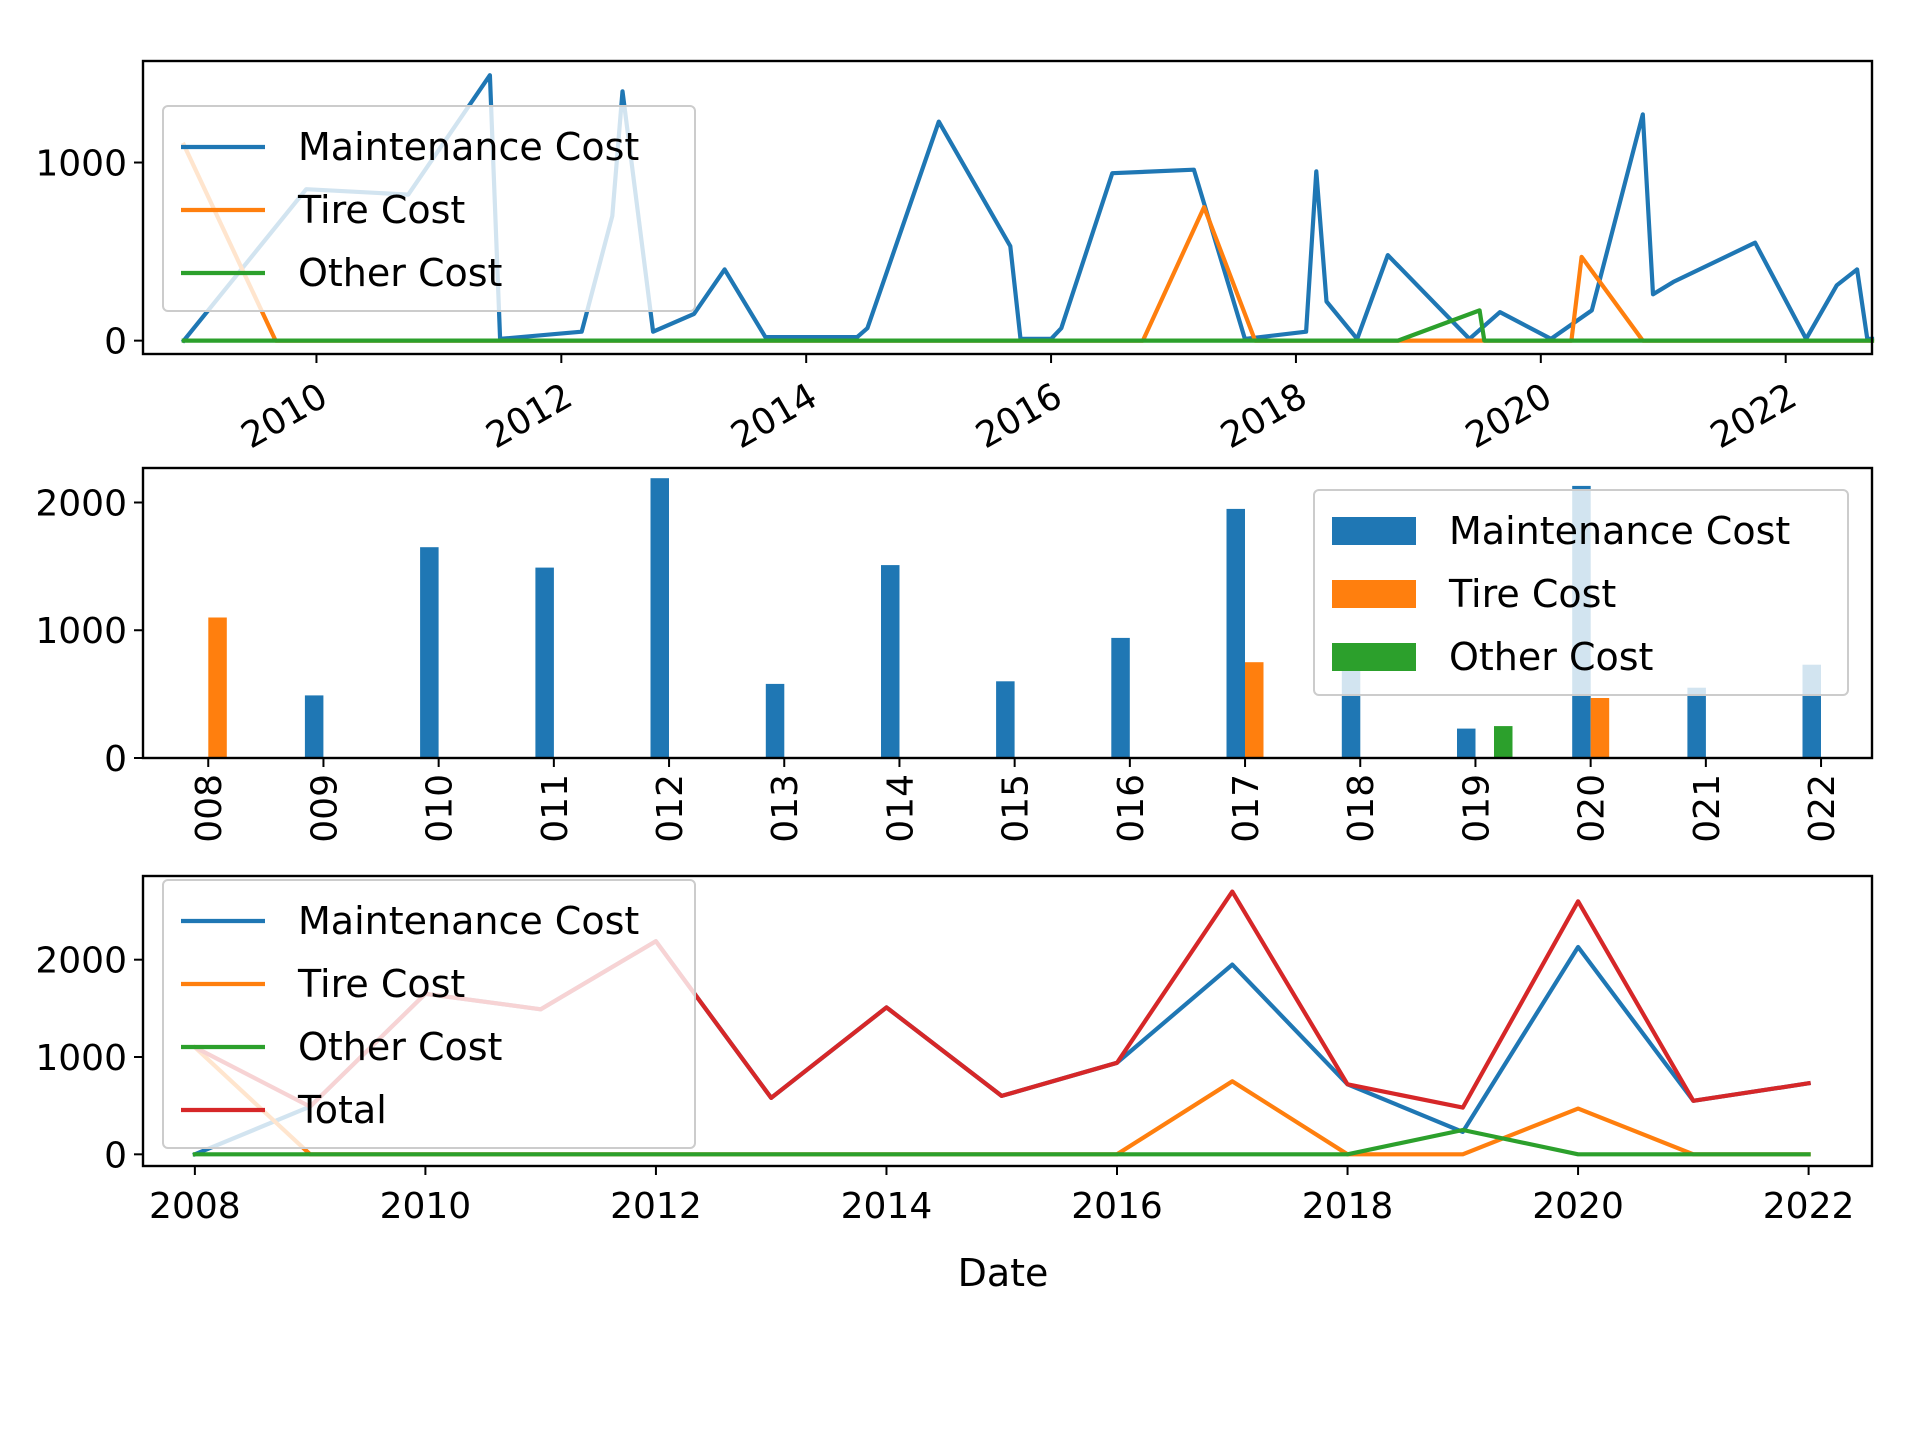  What do you see at coordinates (1246, 808) in the screenshot?
I see `x-tick-label: 017` at bounding box center [1246, 808].